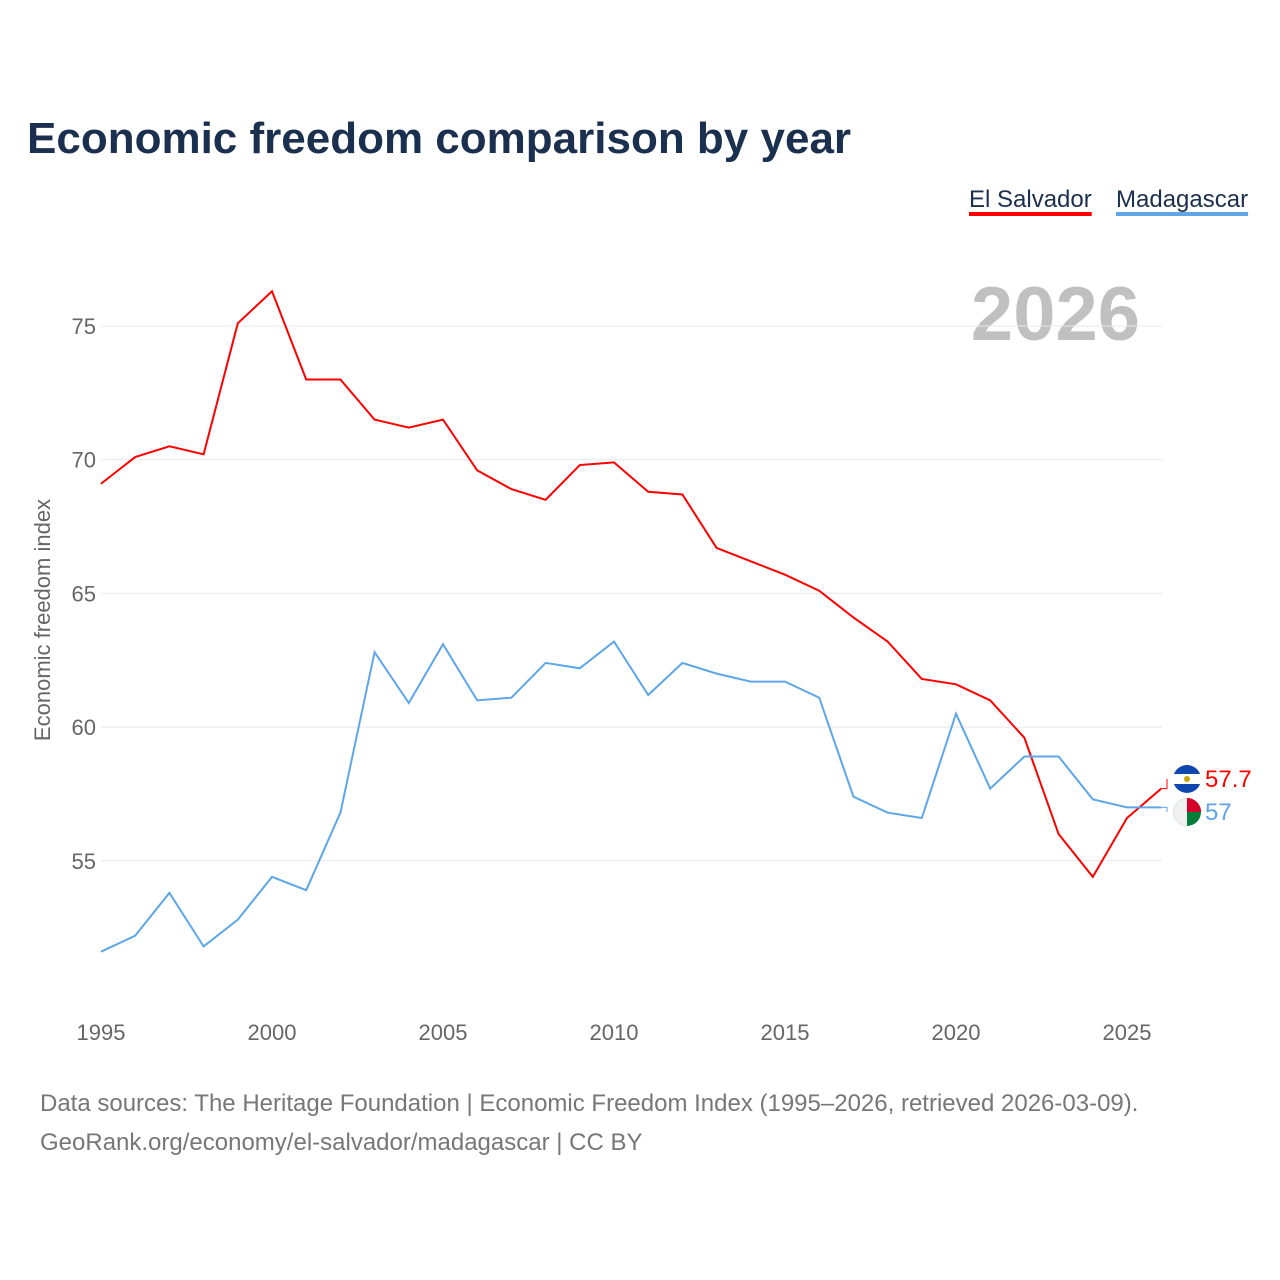 Image resolution: width=1280 pixels, height=1280 pixels. What do you see at coordinates (272, 1032) in the screenshot?
I see `x-tick-label: 2000` at bounding box center [272, 1032].